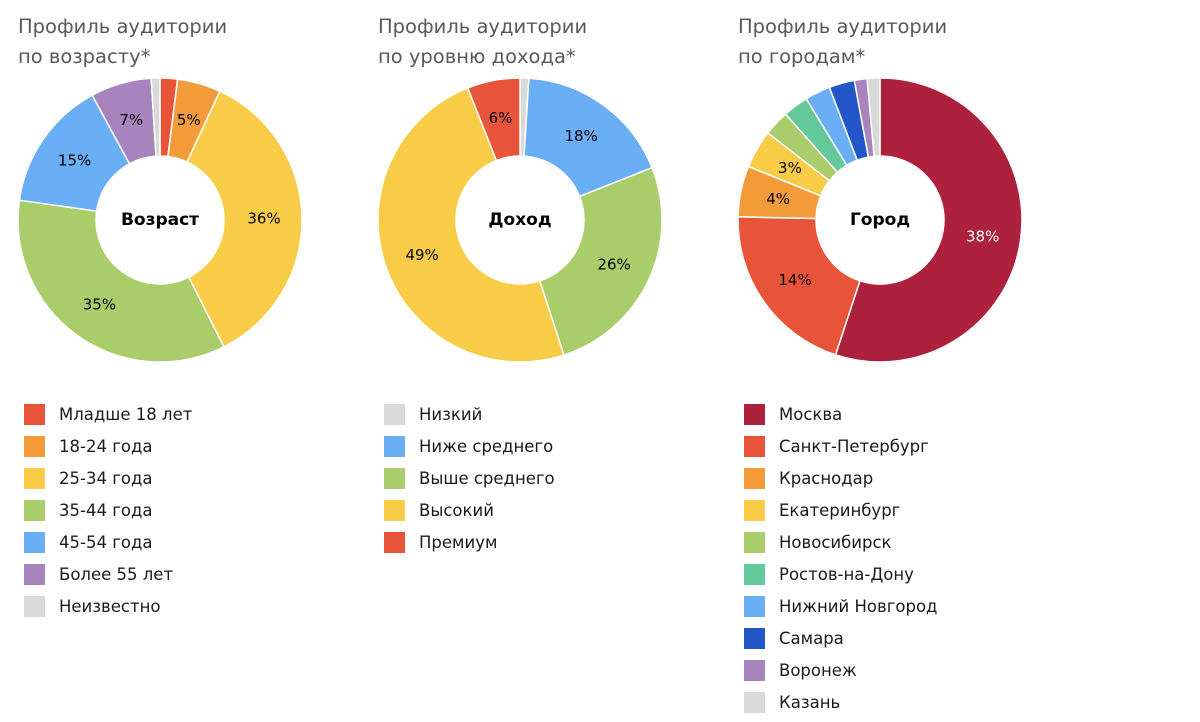 The image size is (1200, 722). I want to click on legend-item: Ниже среднего, so click(469, 446).